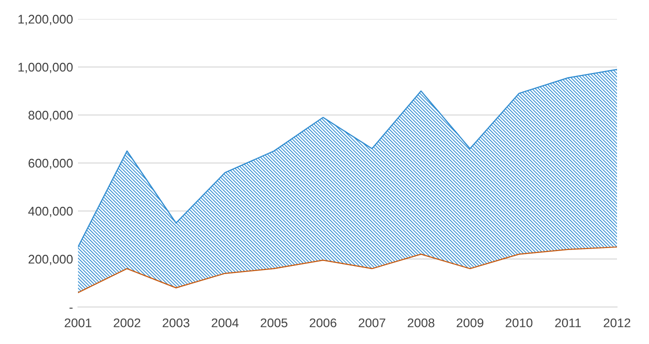  I want to click on y-tick-label: 200,000, so click(50, 260).